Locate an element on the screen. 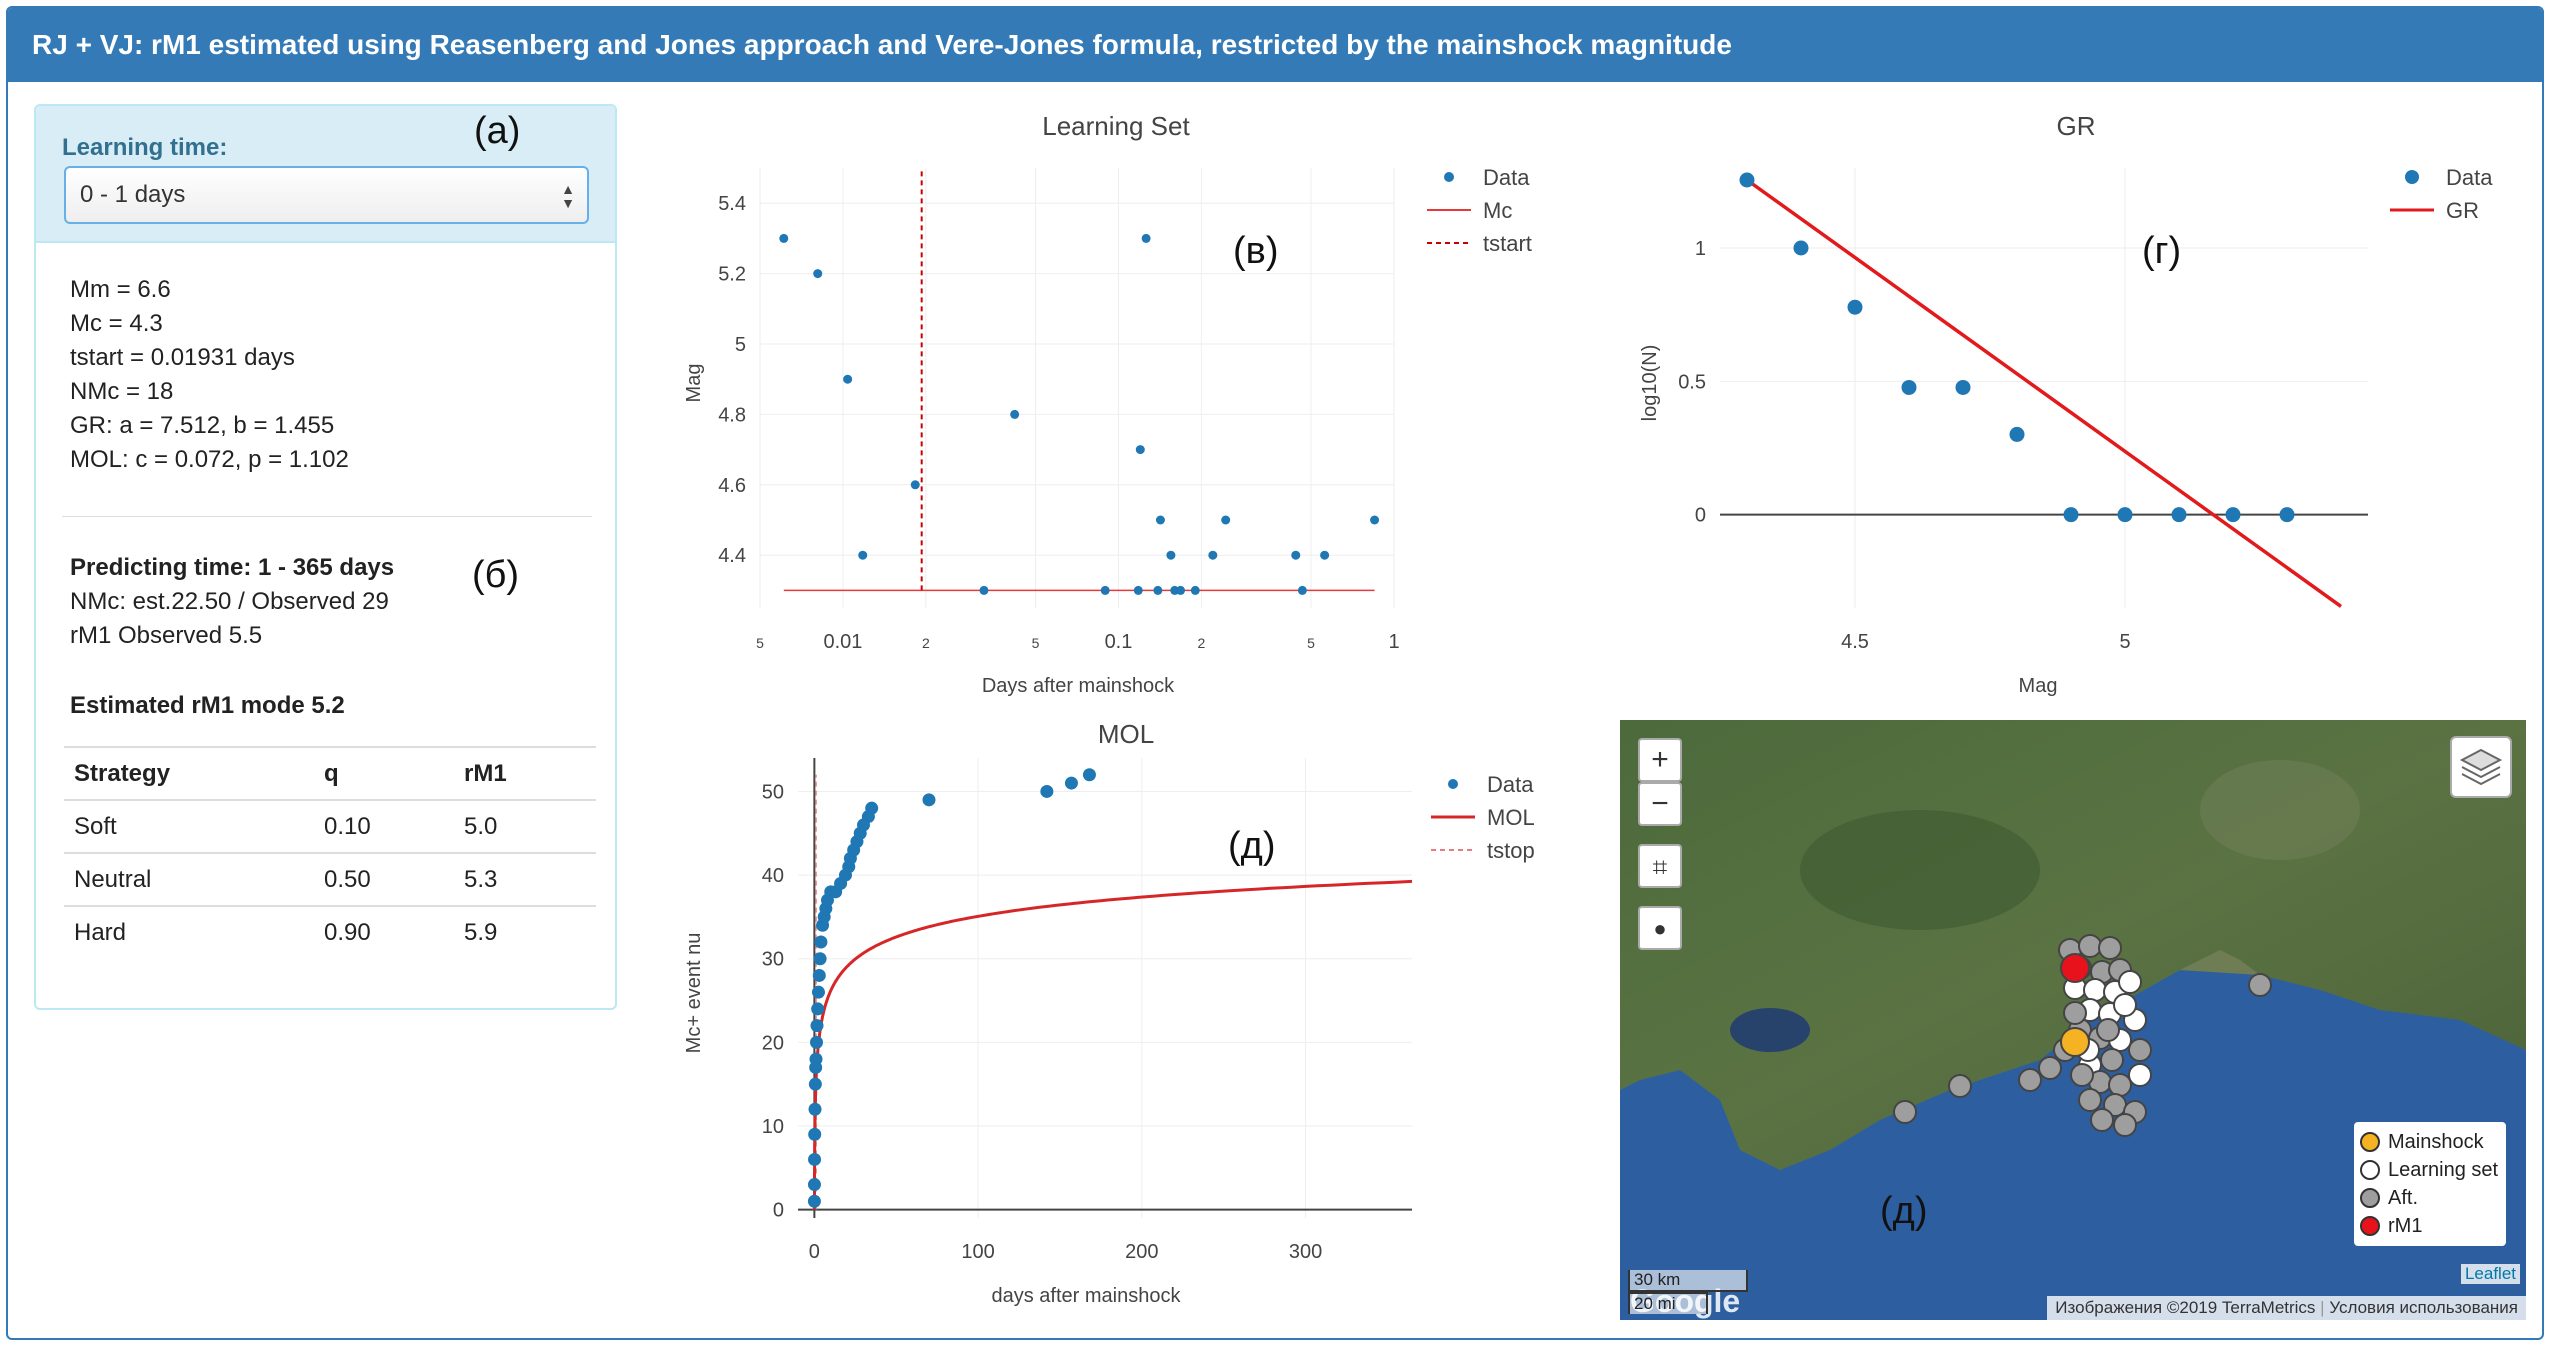 The width and height of the screenshot is (2550, 1346). annotation-d1: (д) is located at coordinates (1251, 846).